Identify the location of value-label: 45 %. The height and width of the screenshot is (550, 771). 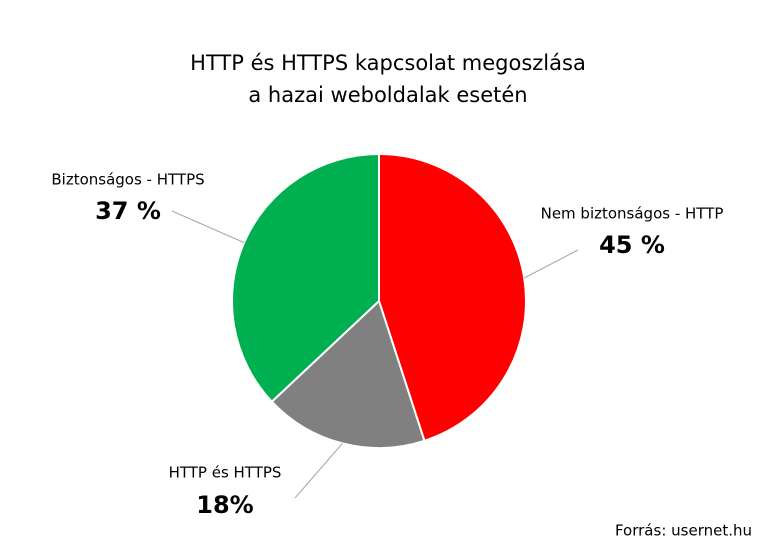
(632, 245).